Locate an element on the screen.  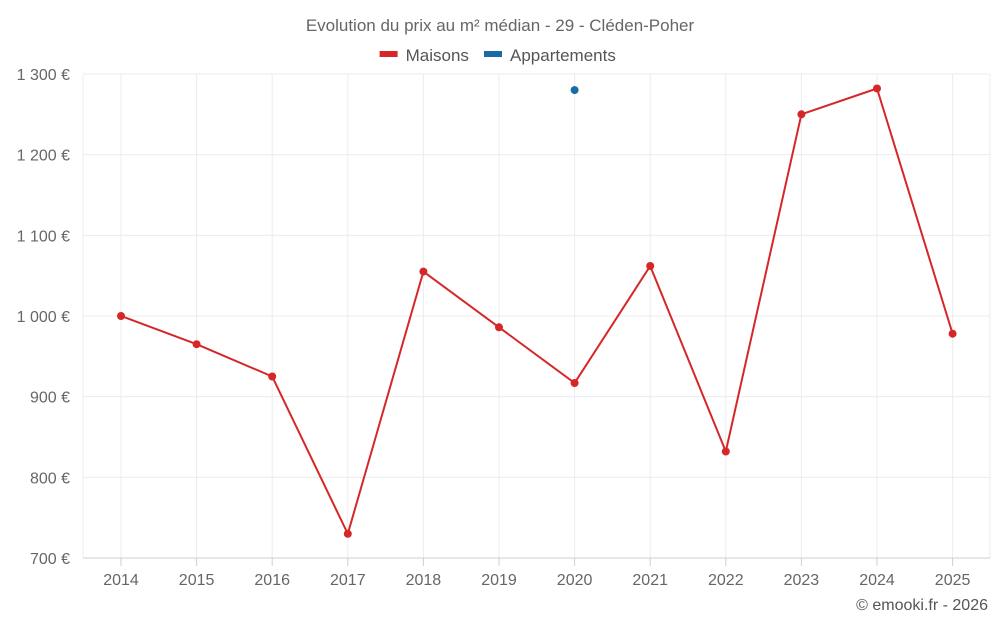
y-tick-label: 700 € is located at coordinates (50, 559).